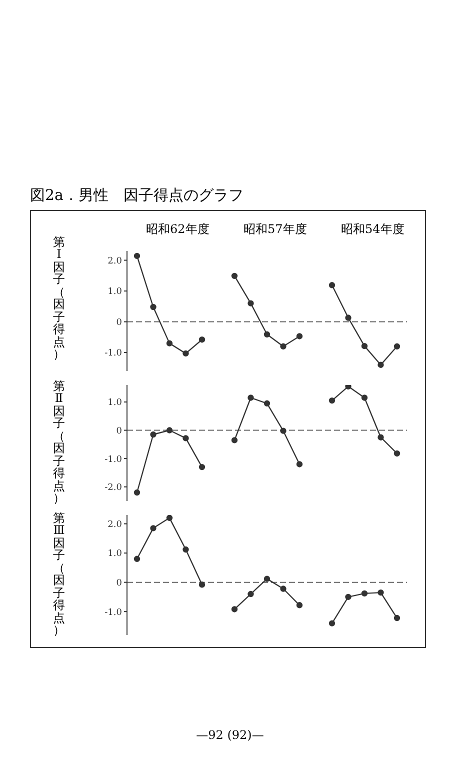 This screenshot has width=460, height=782. I want to click on text: 昭和54年度, so click(372, 229).